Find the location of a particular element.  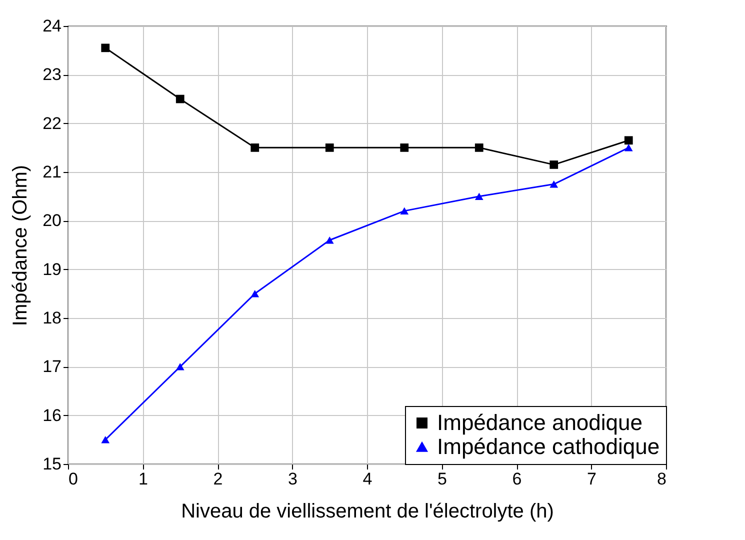

y-tick-label: 16 is located at coordinates (52, 415).